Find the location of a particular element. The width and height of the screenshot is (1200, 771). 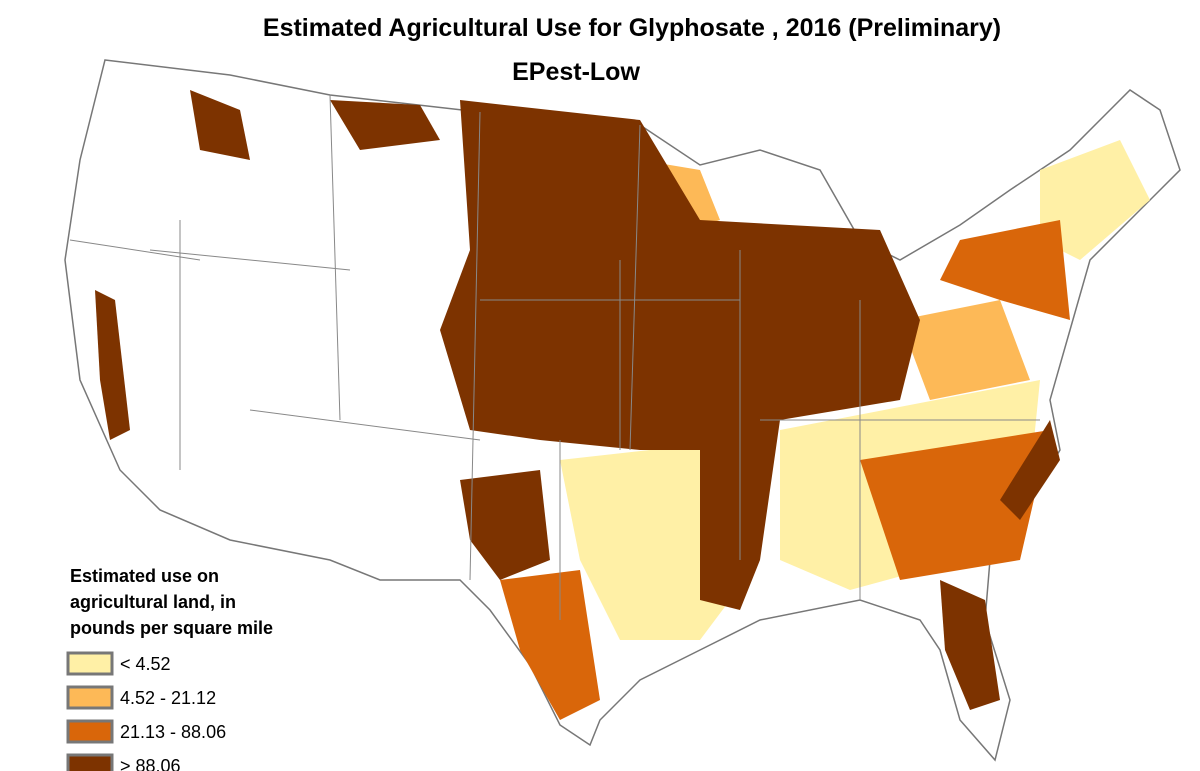

legend-label: 21.13 - 88.06 is located at coordinates (173, 732).